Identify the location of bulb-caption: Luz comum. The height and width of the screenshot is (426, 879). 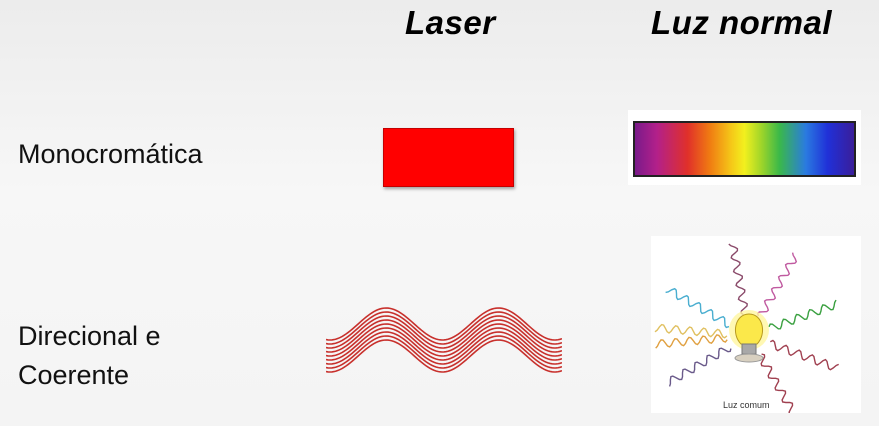
(746, 405).